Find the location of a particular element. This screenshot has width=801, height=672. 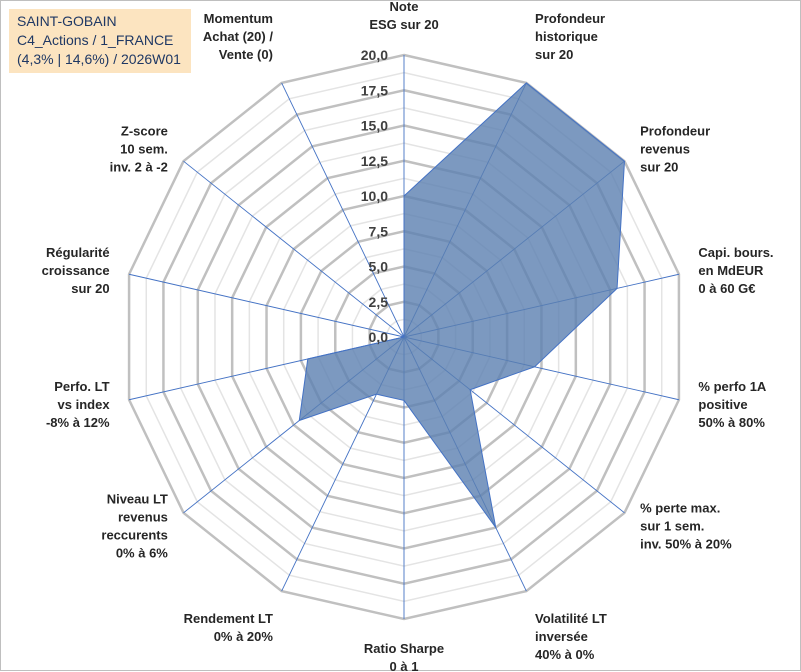

category-label: Régularité is located at coordinates (78, 252).